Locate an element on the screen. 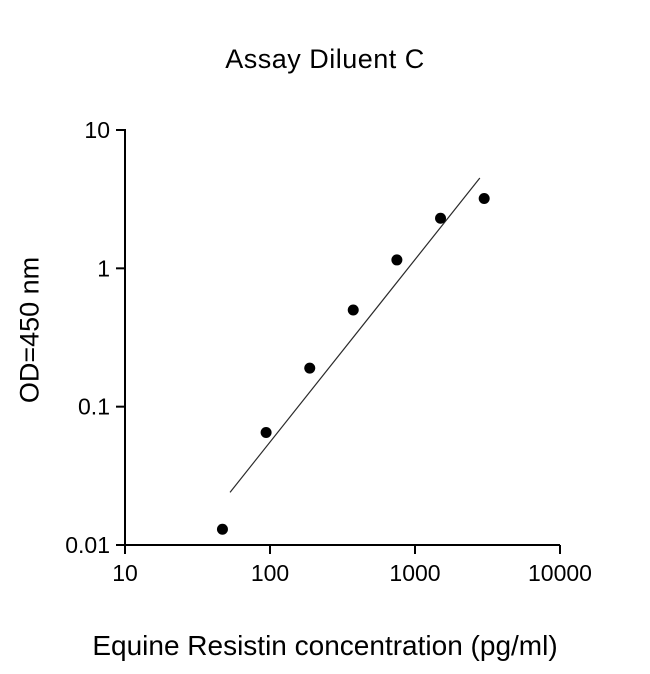 The width and height of the screenshot is (650, 674). y-tick-label: 10 is located at coordinates (97, 130).